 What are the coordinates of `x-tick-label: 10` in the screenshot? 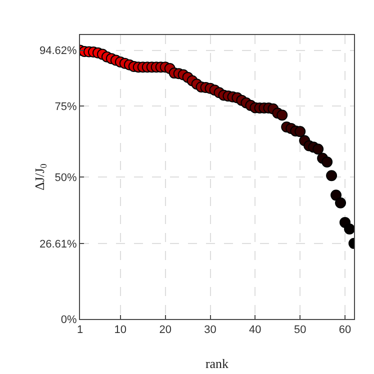 It's located at (120, 330).